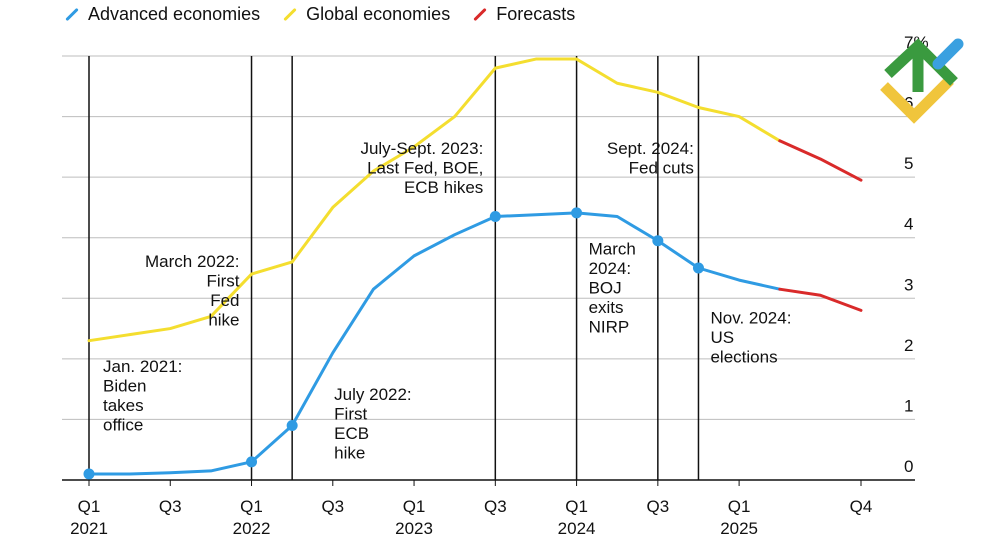 The width and height of the screenshot is (1000, 545). I want to click on event-annotation-5: Sept. 2024: Fed cuts, so click(650, 158).